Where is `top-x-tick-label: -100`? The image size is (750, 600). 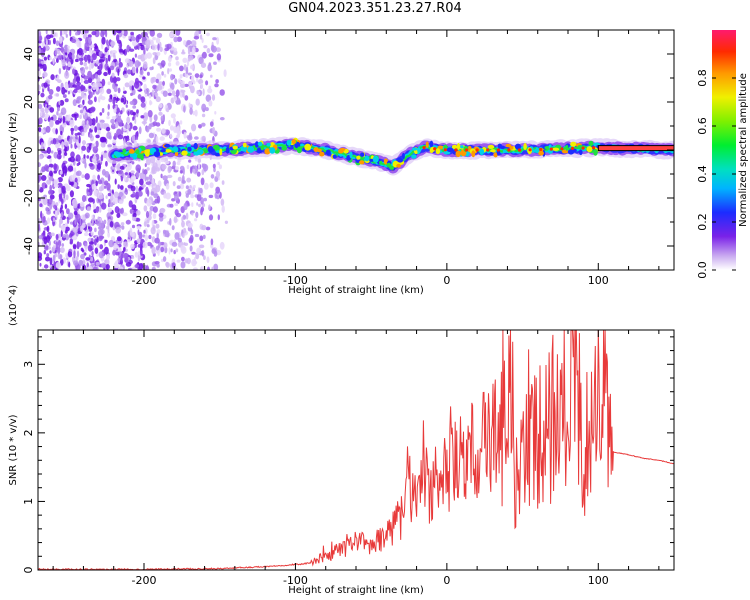 top-x-tick-label: -100 is located at coordinates (295, 280).